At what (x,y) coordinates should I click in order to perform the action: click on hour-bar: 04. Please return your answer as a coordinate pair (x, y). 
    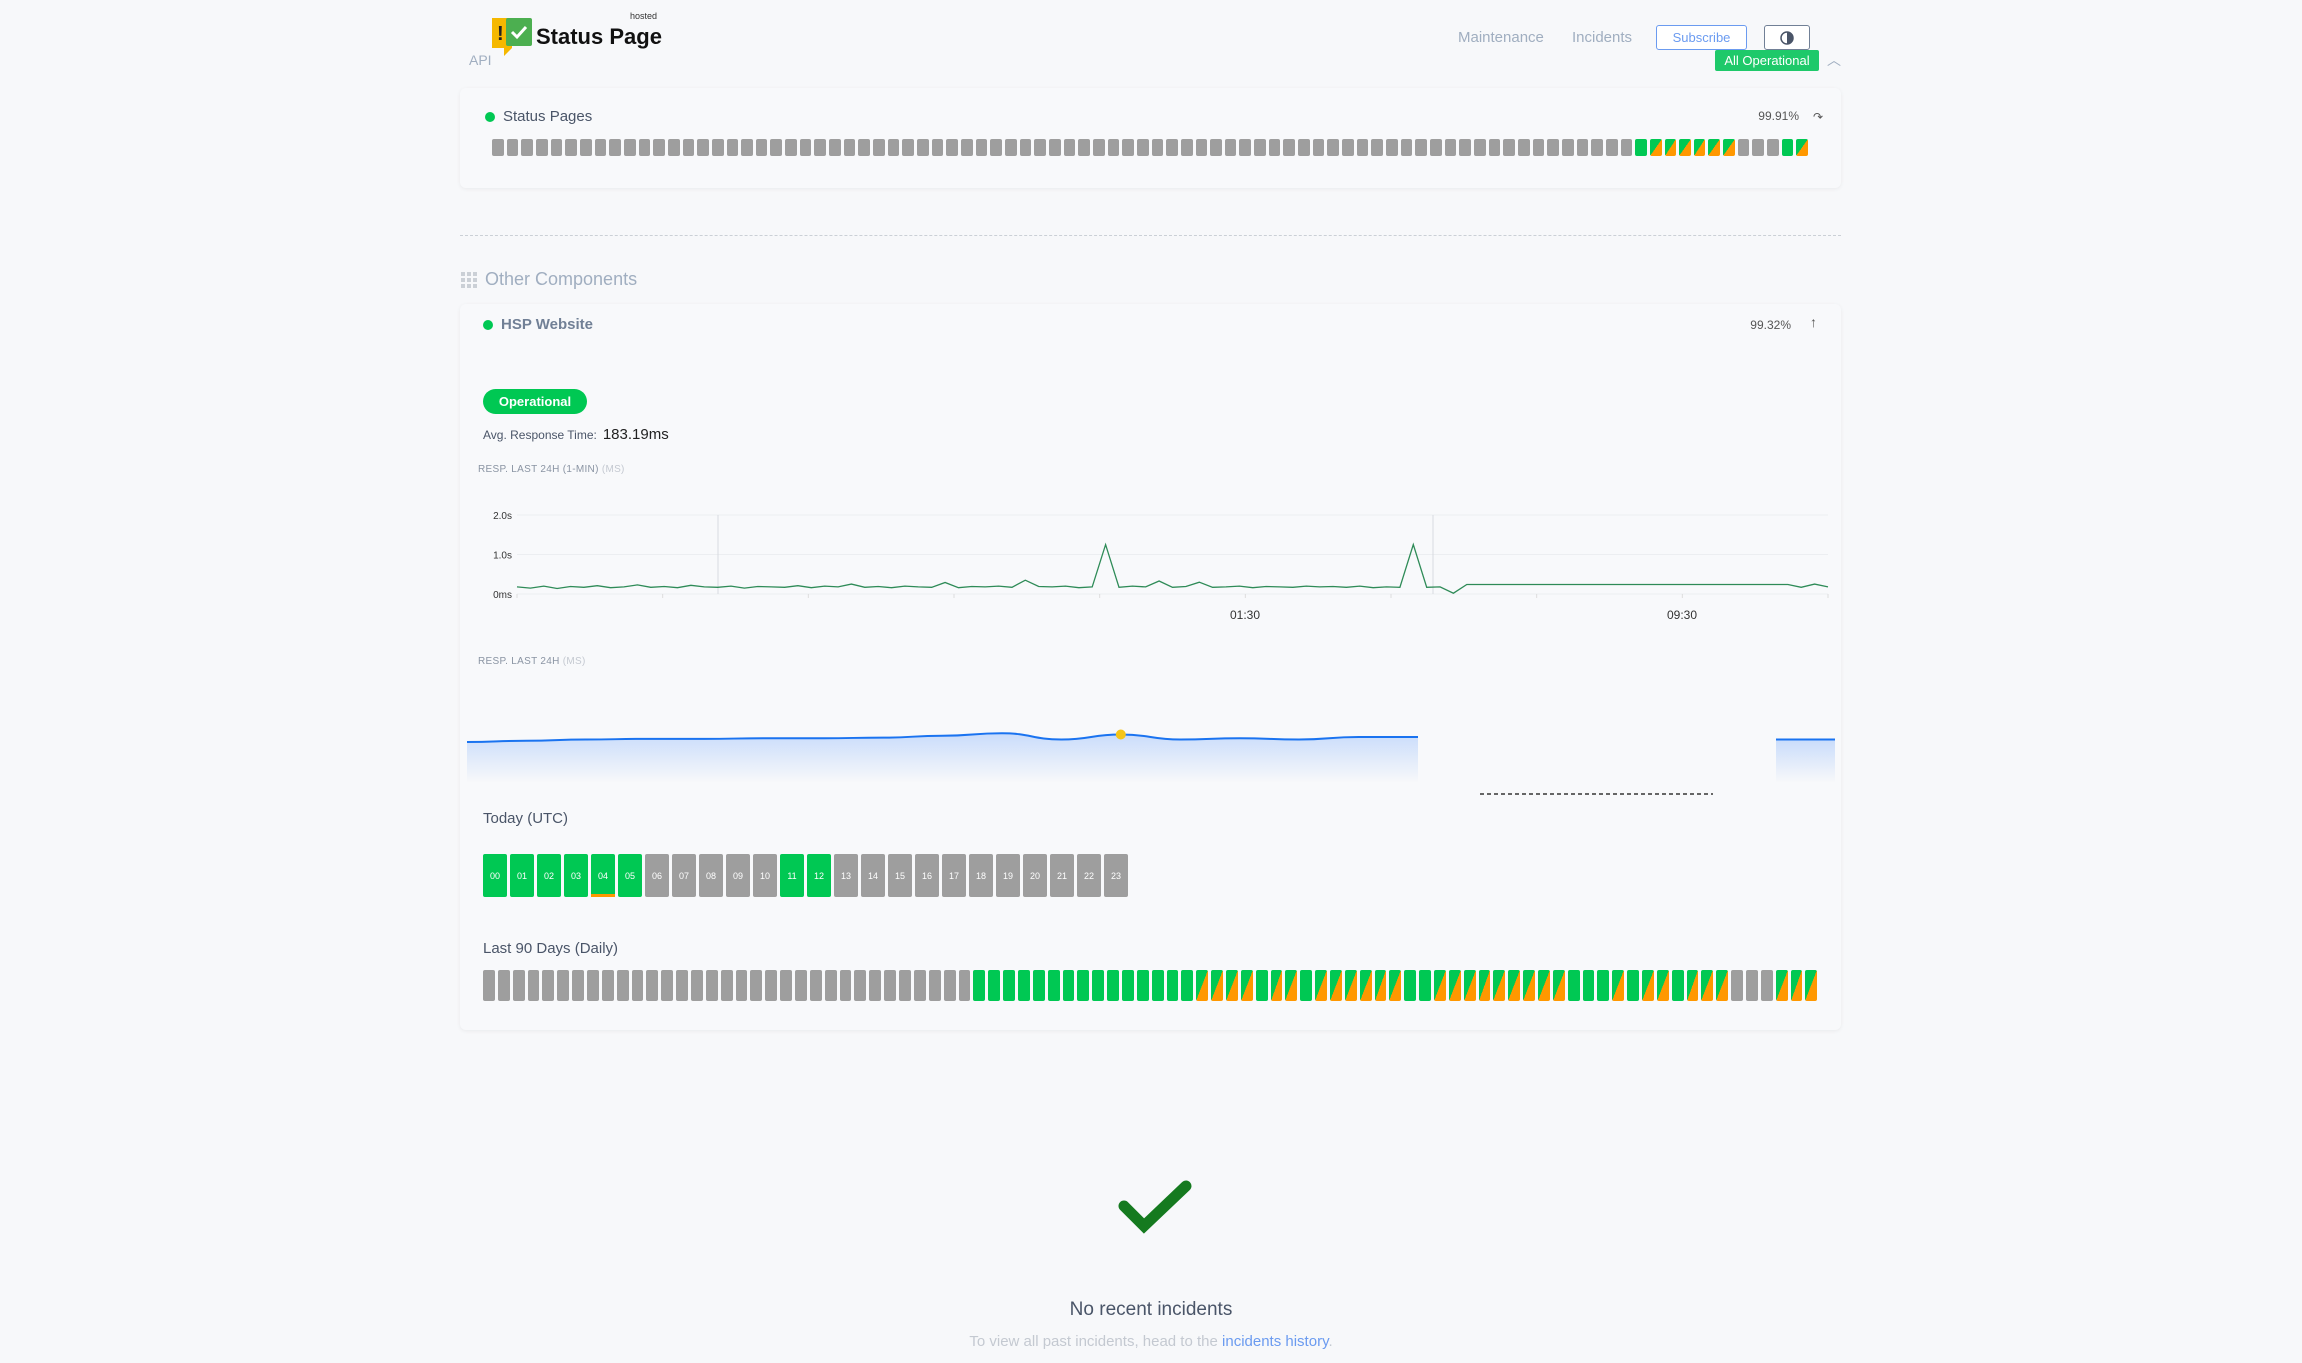
    Looking at the image, I should click on (603, 875).